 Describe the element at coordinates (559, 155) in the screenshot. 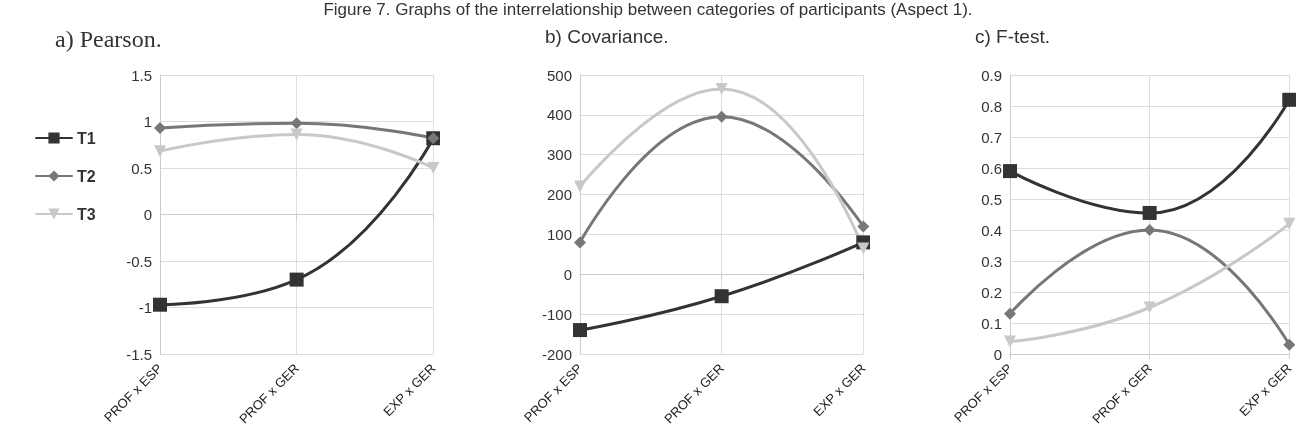

I see `y-tick-label: 300` at that location.